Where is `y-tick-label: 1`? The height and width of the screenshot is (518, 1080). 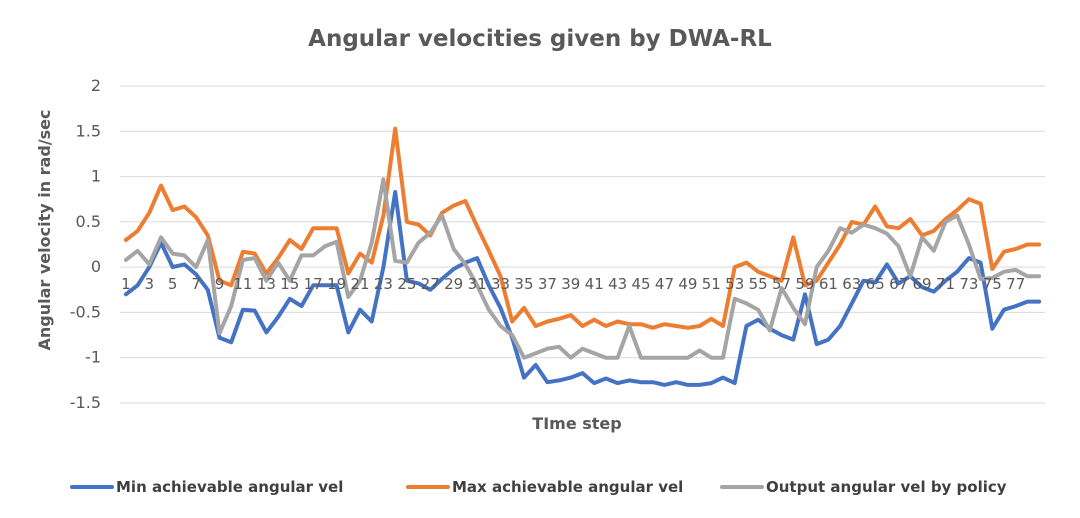
y-tick-label: 1 is located at coordinates (96, 176).